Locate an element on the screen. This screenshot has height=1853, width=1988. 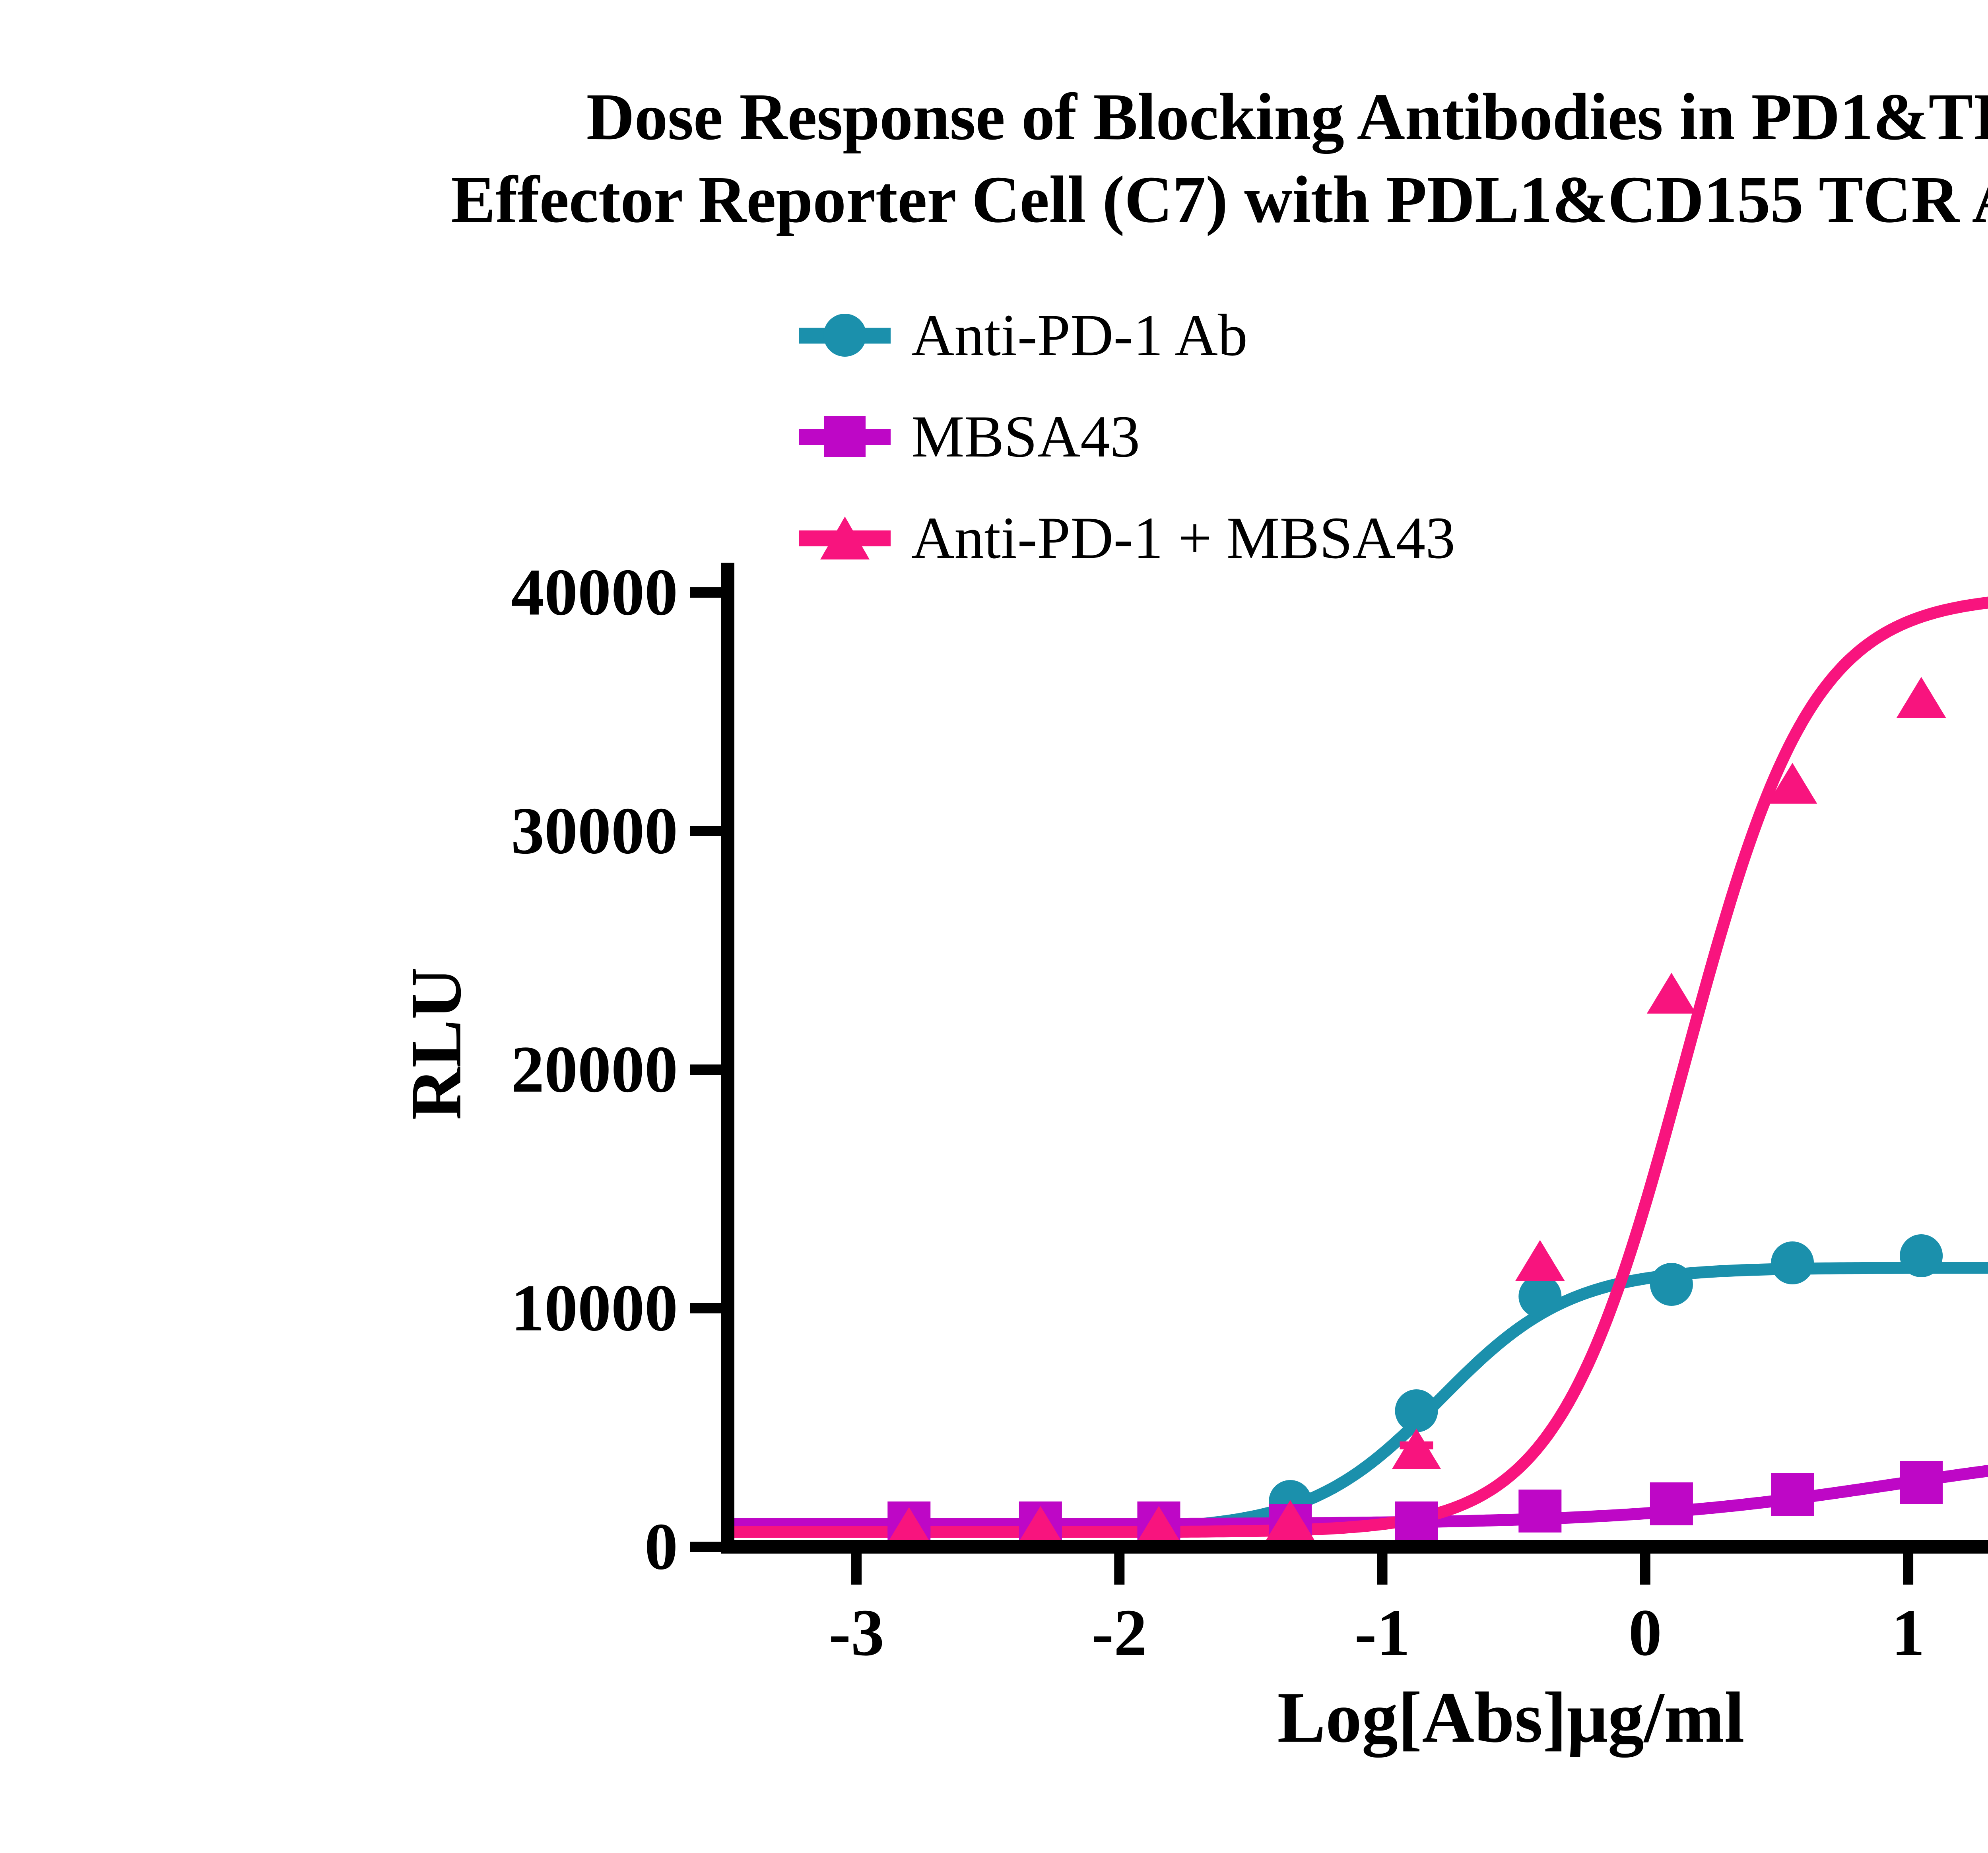
legend-label-anti-pd1: Anti-PD-1 Ab is located at coordinates (1079, 335).